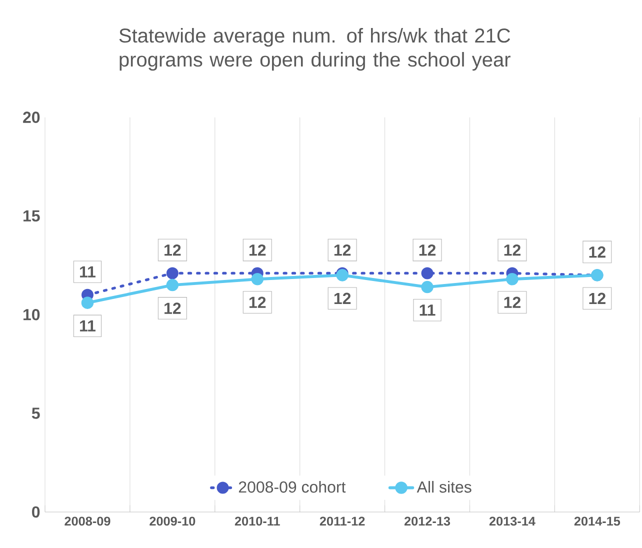 Image resolution: width=642 pixels, height=548 pixels. I want to click on x-tick-label: 2013-14, so click(512, 521).